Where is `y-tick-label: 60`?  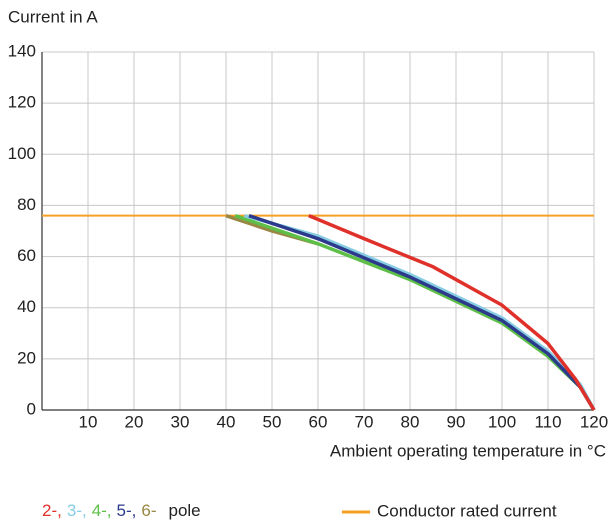 y-tick-label: 60 is located at coordinates (26, 255).